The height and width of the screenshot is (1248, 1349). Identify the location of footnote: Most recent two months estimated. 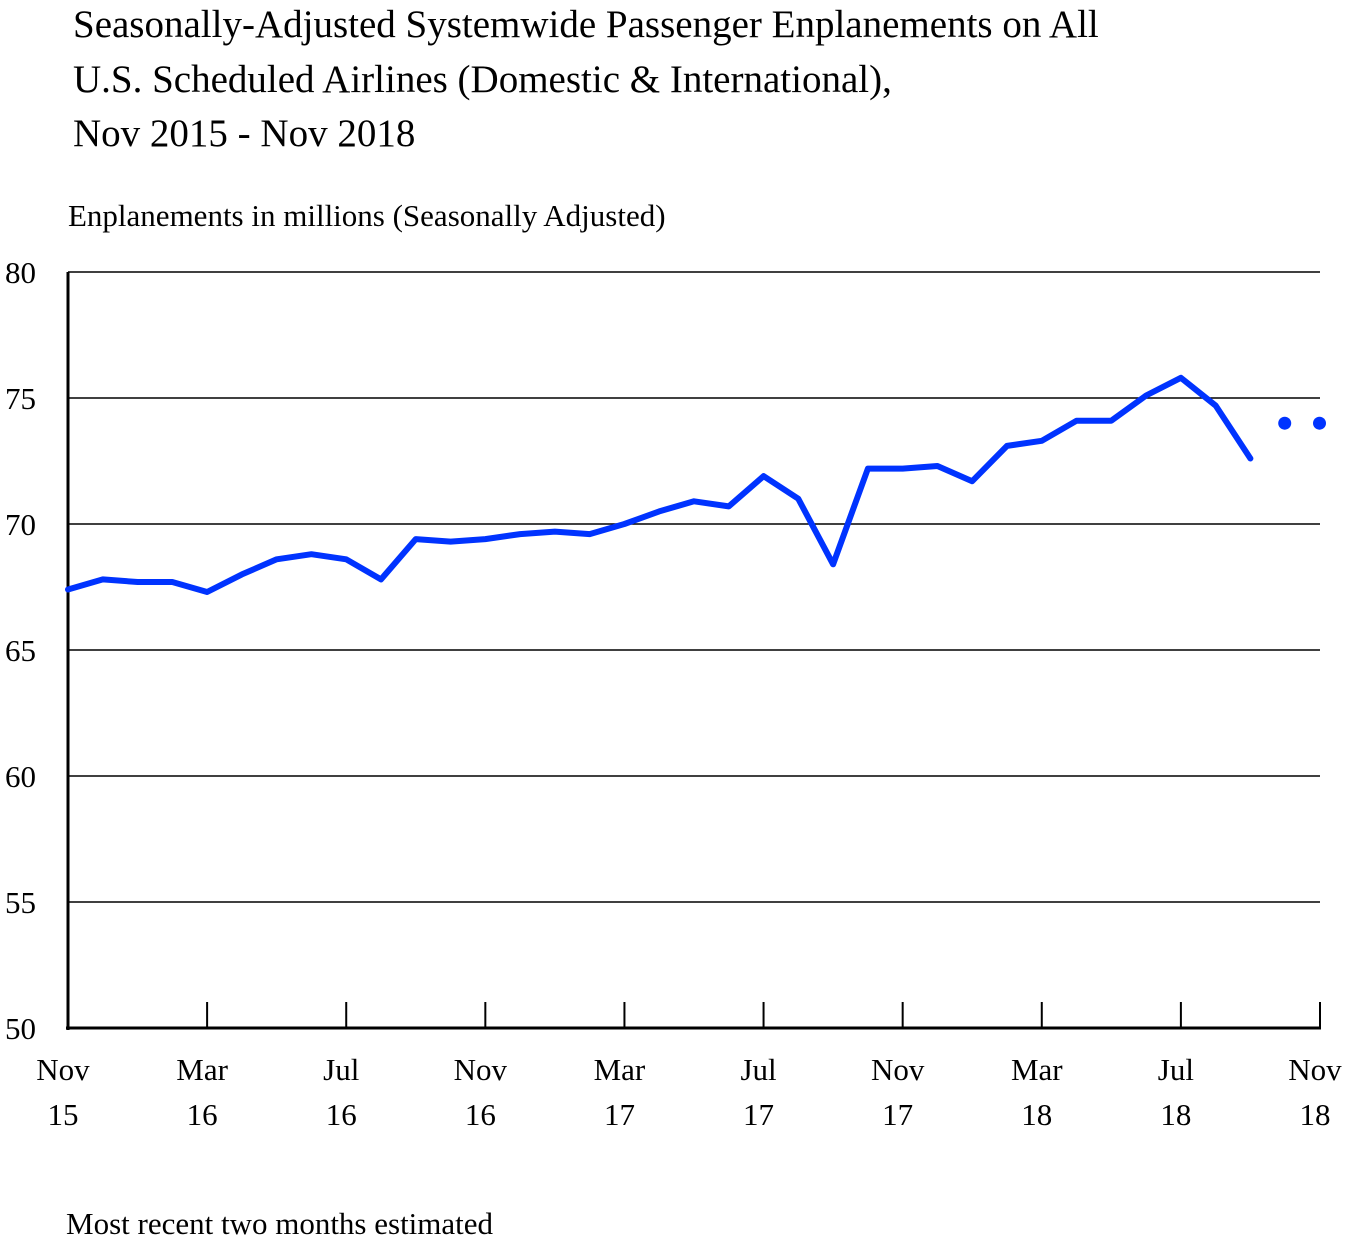
(280, 1223).